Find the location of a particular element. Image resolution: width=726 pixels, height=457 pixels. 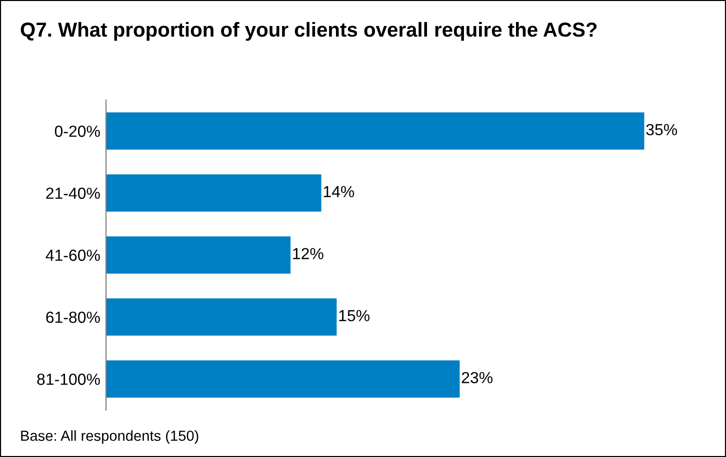

chart-title: Q7. What proportion of your clients overall require the ACS? is located at coordinates (308, 31).